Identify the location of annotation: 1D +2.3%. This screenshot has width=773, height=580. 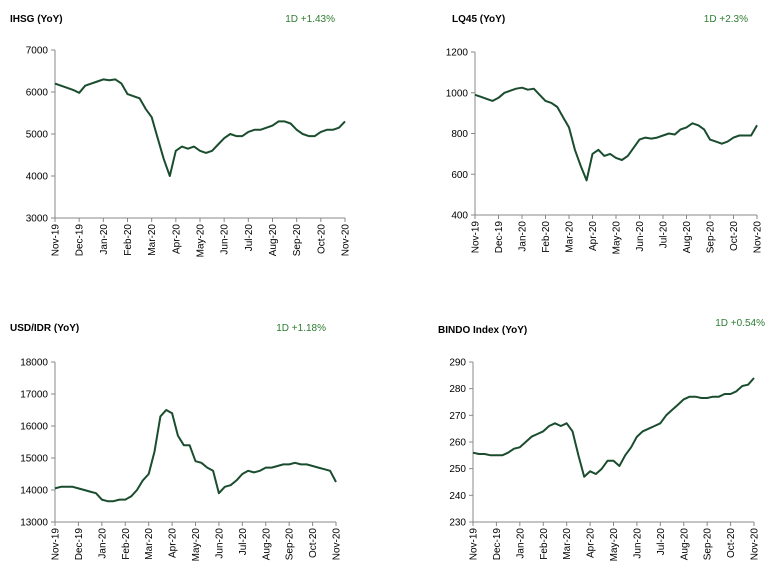
(726, 19).